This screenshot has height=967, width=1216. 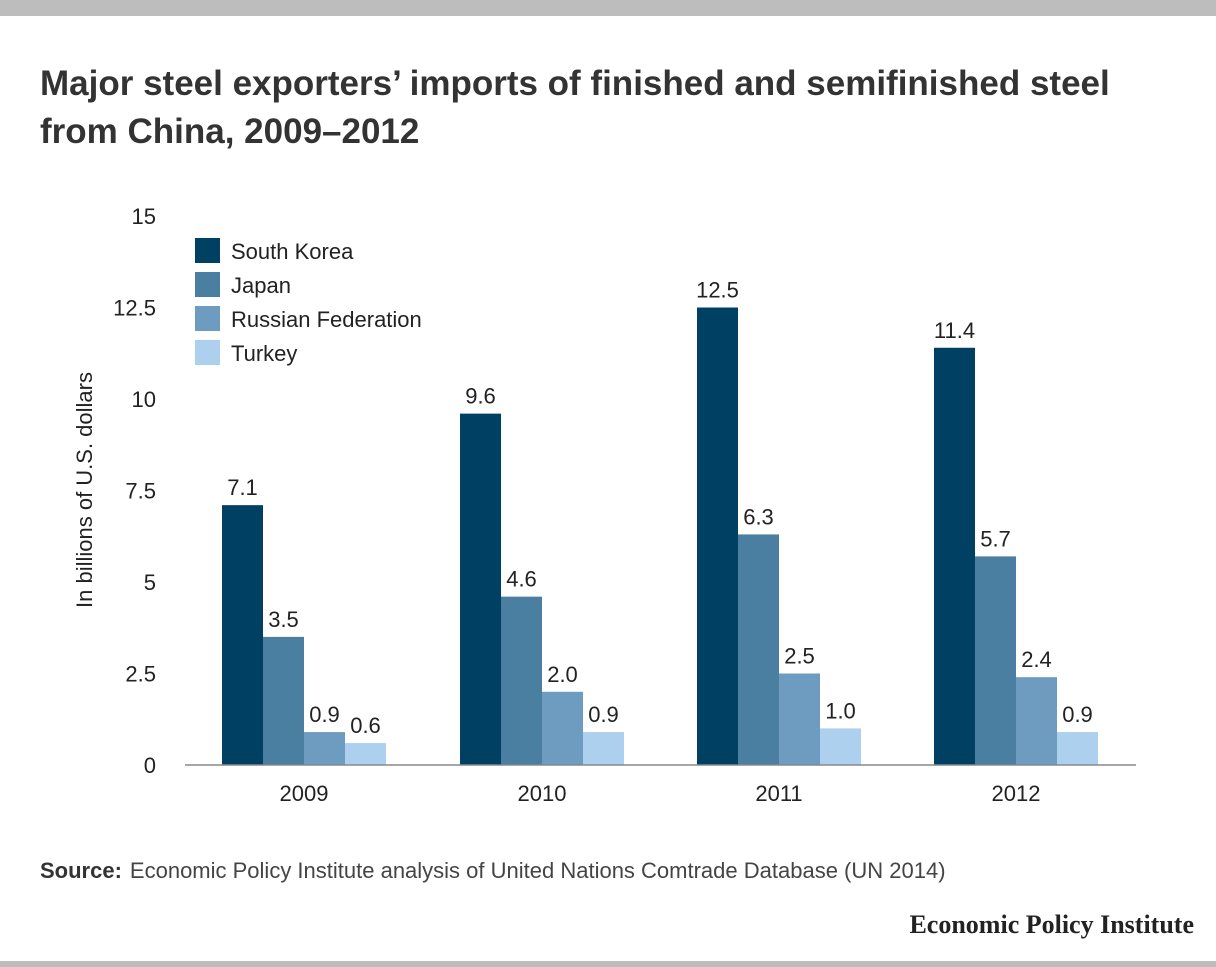 What do you see at coordinates (608, 8) in the screenshot?
I see `top-border` at bounding box center [608, 8].